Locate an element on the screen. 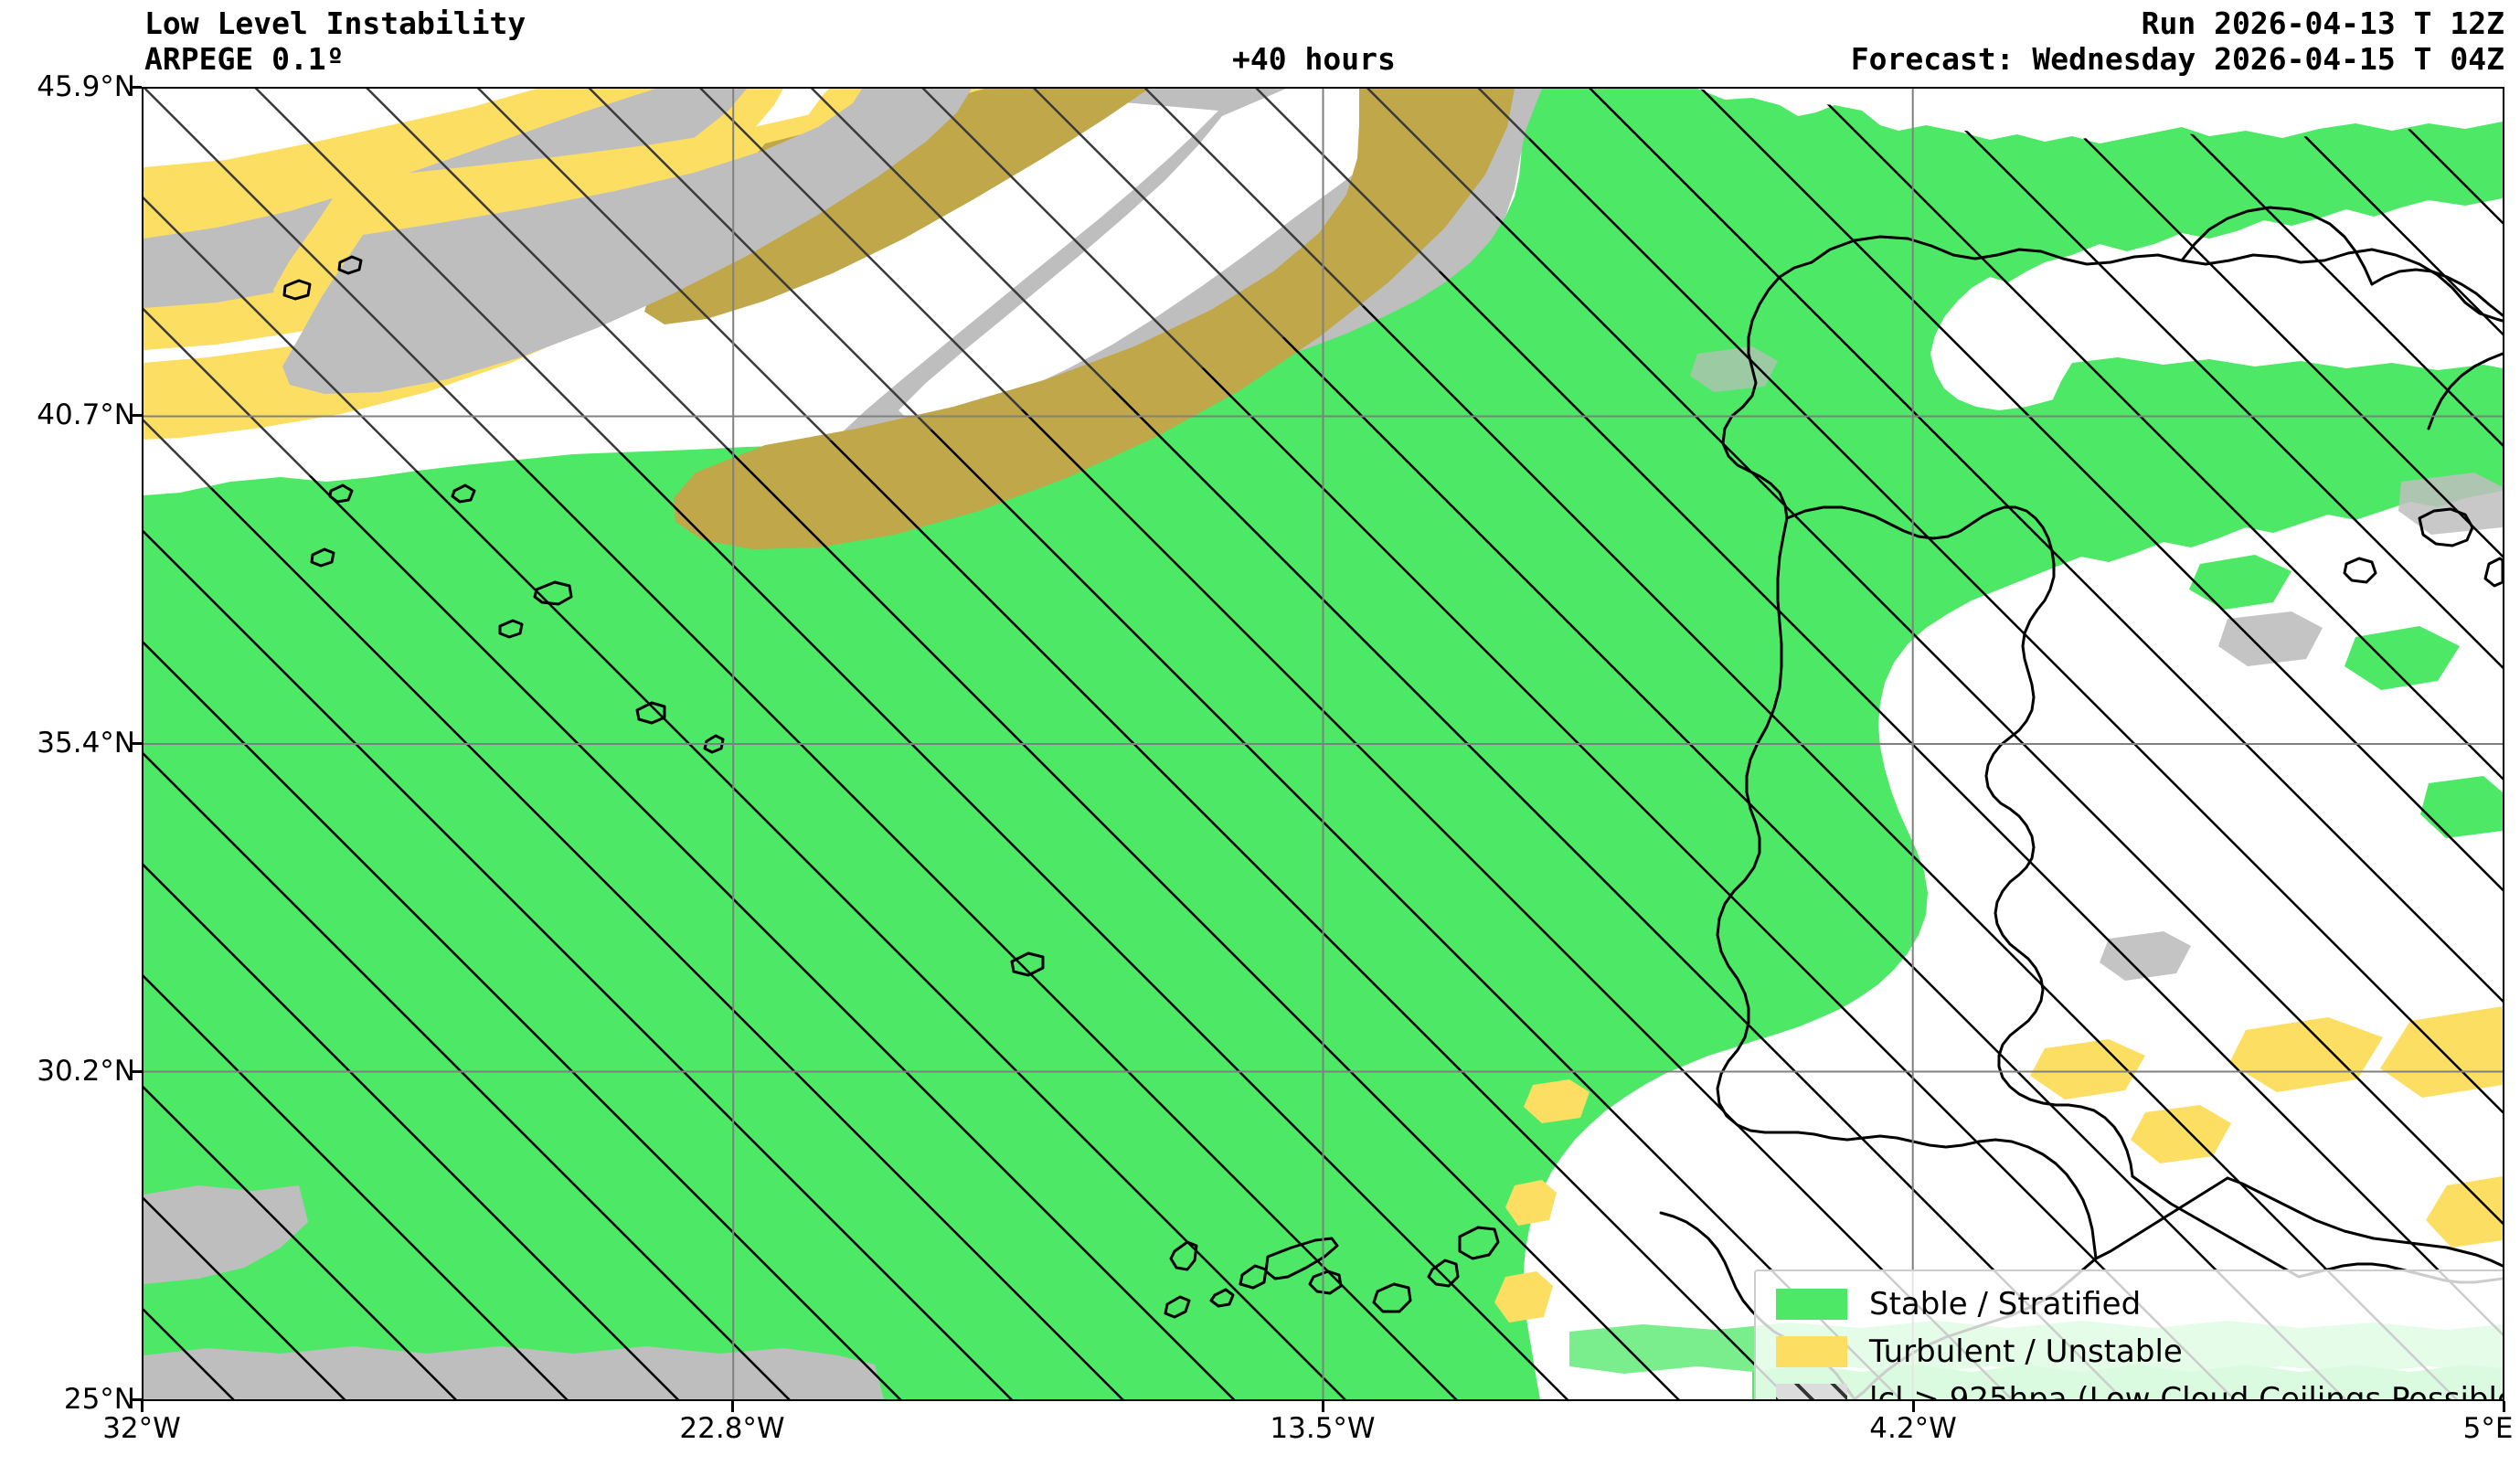 The width and height of the screenshot is (2520, 1466). y-tick-label-0: 45.9°N is located at coordinates (86, 86).